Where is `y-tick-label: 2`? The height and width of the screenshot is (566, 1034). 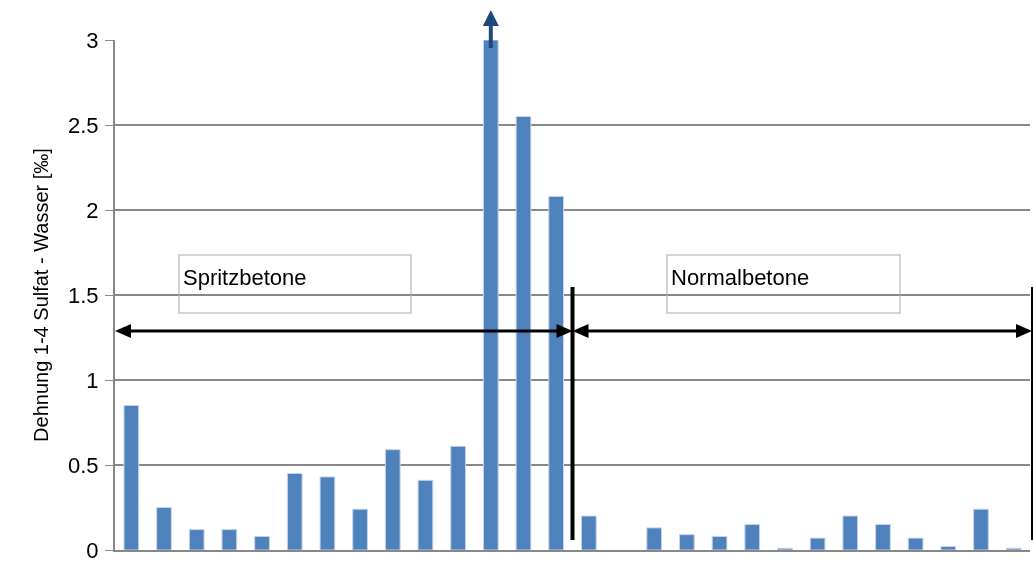 y-tick-label: 2 is located at coordinates (92, 210).